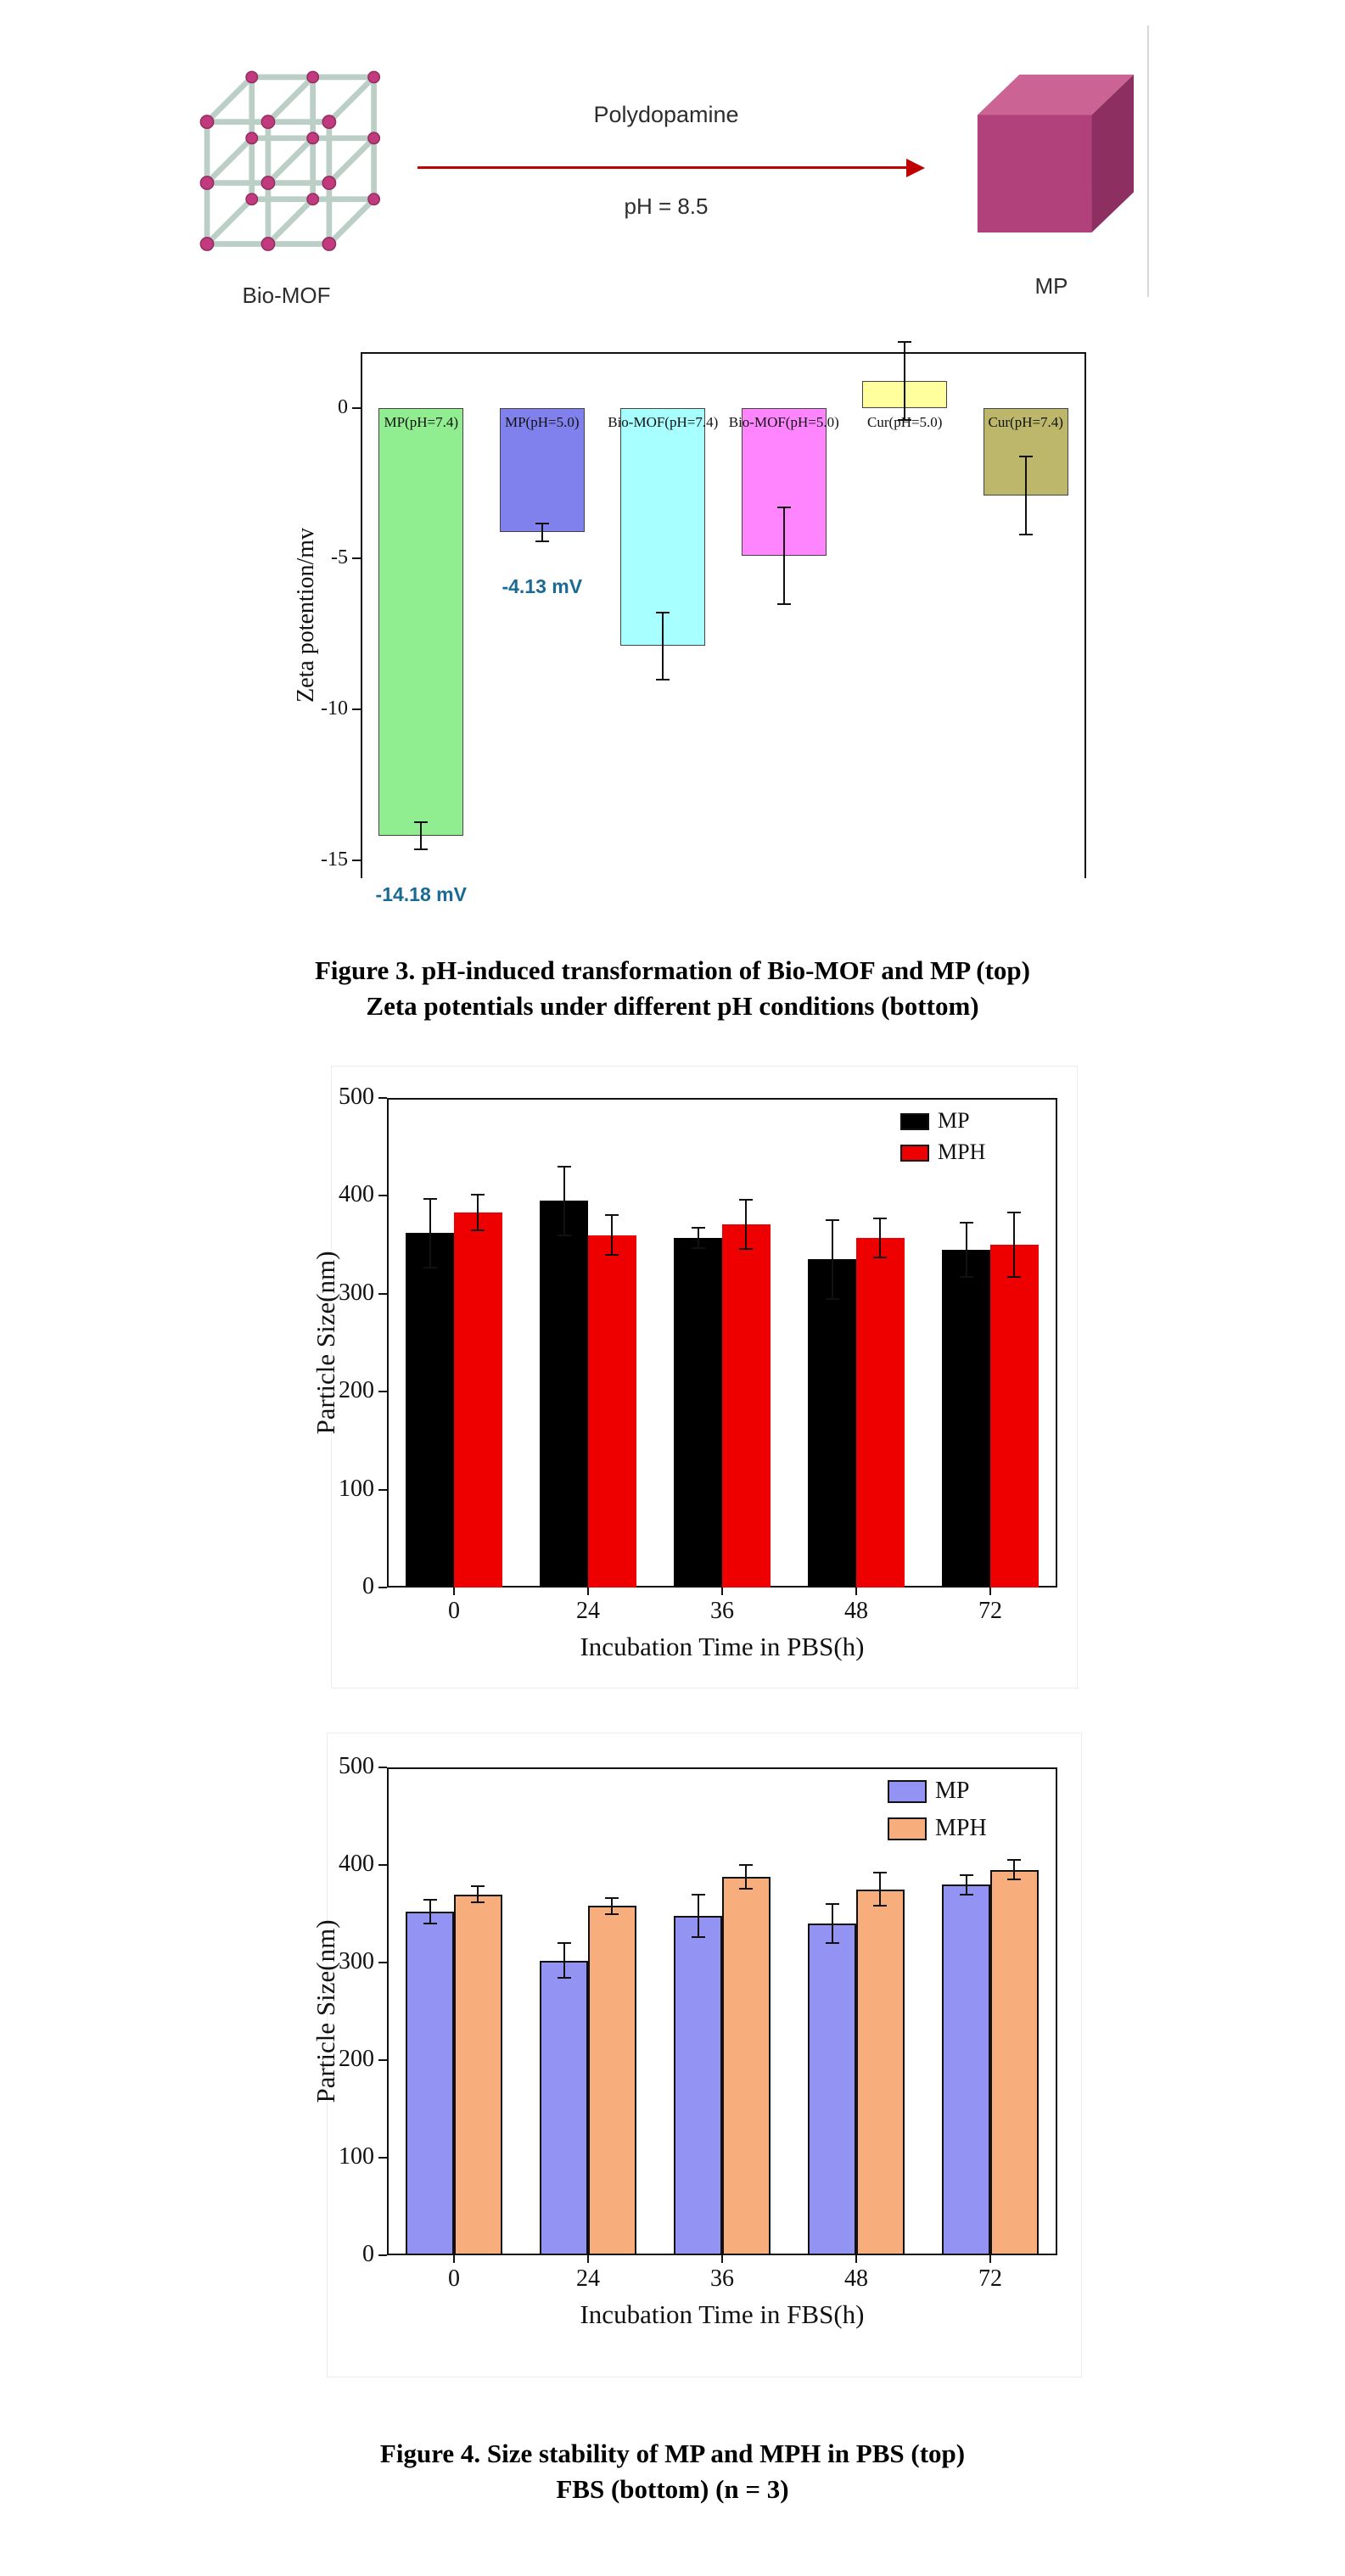  What do you see at coordinates (421, 894) in the screenshot?
I see `value-annotation: -14.18 mV` at bounding box center [421, 894].